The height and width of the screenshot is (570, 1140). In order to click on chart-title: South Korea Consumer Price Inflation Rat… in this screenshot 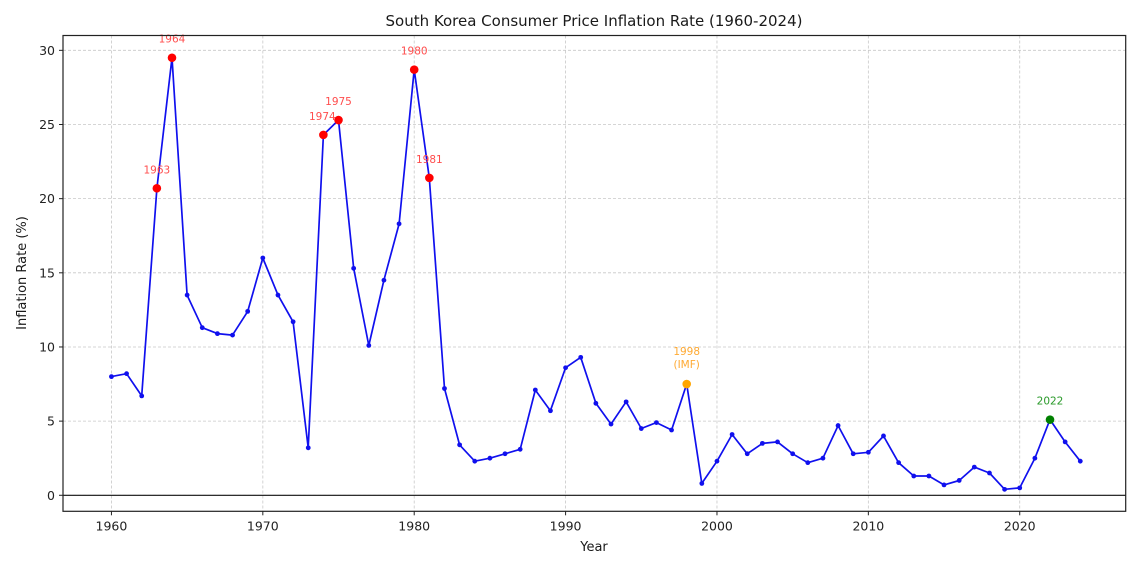, I will do `click(594, 21)`.